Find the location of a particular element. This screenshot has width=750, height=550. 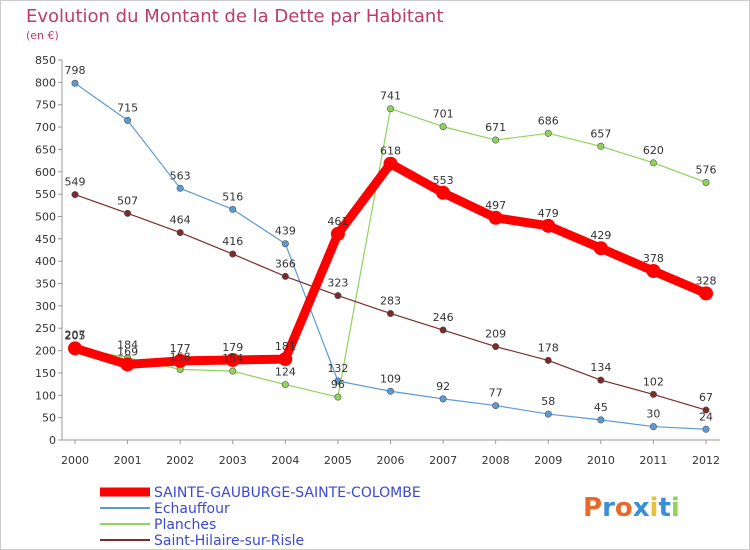

data-label: 134 is located at coordinates (600, 367).